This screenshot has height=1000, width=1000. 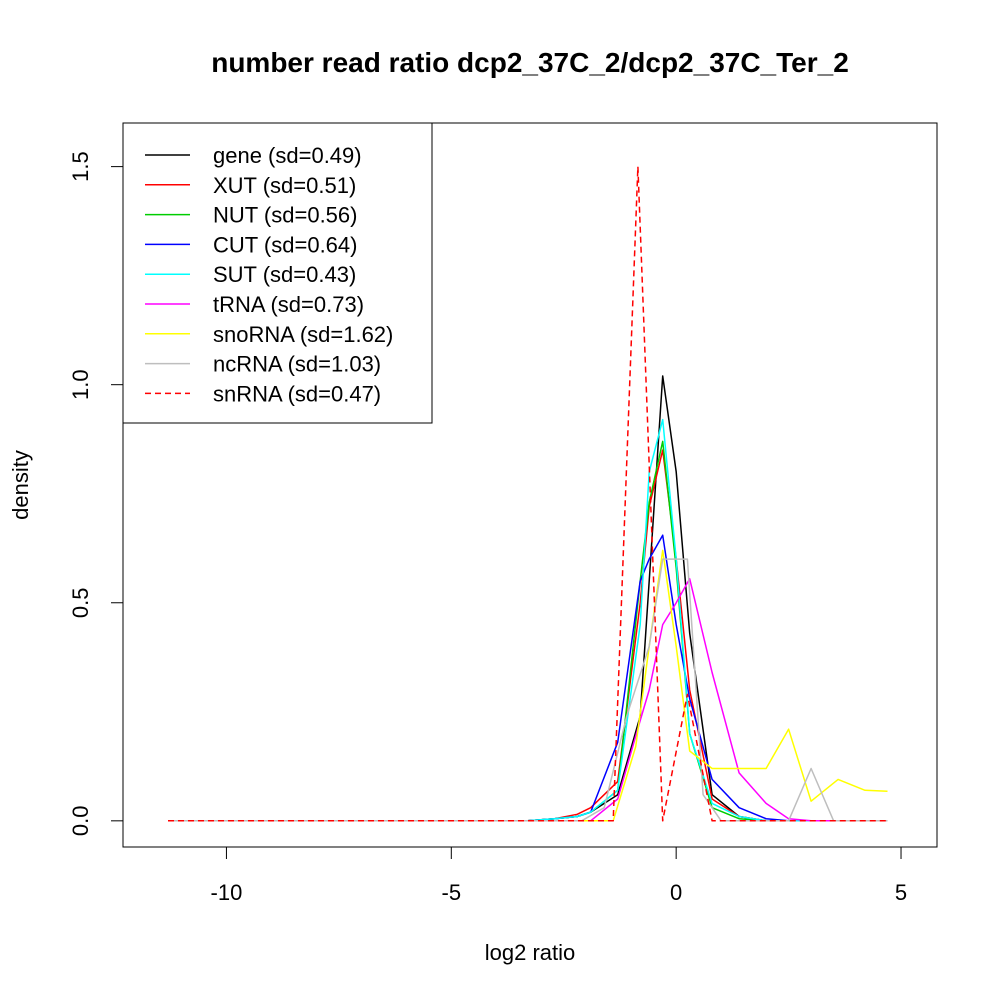 I want to click on legend-label-7: ncRNA (sd=1.03), so click(x=297, y=364).